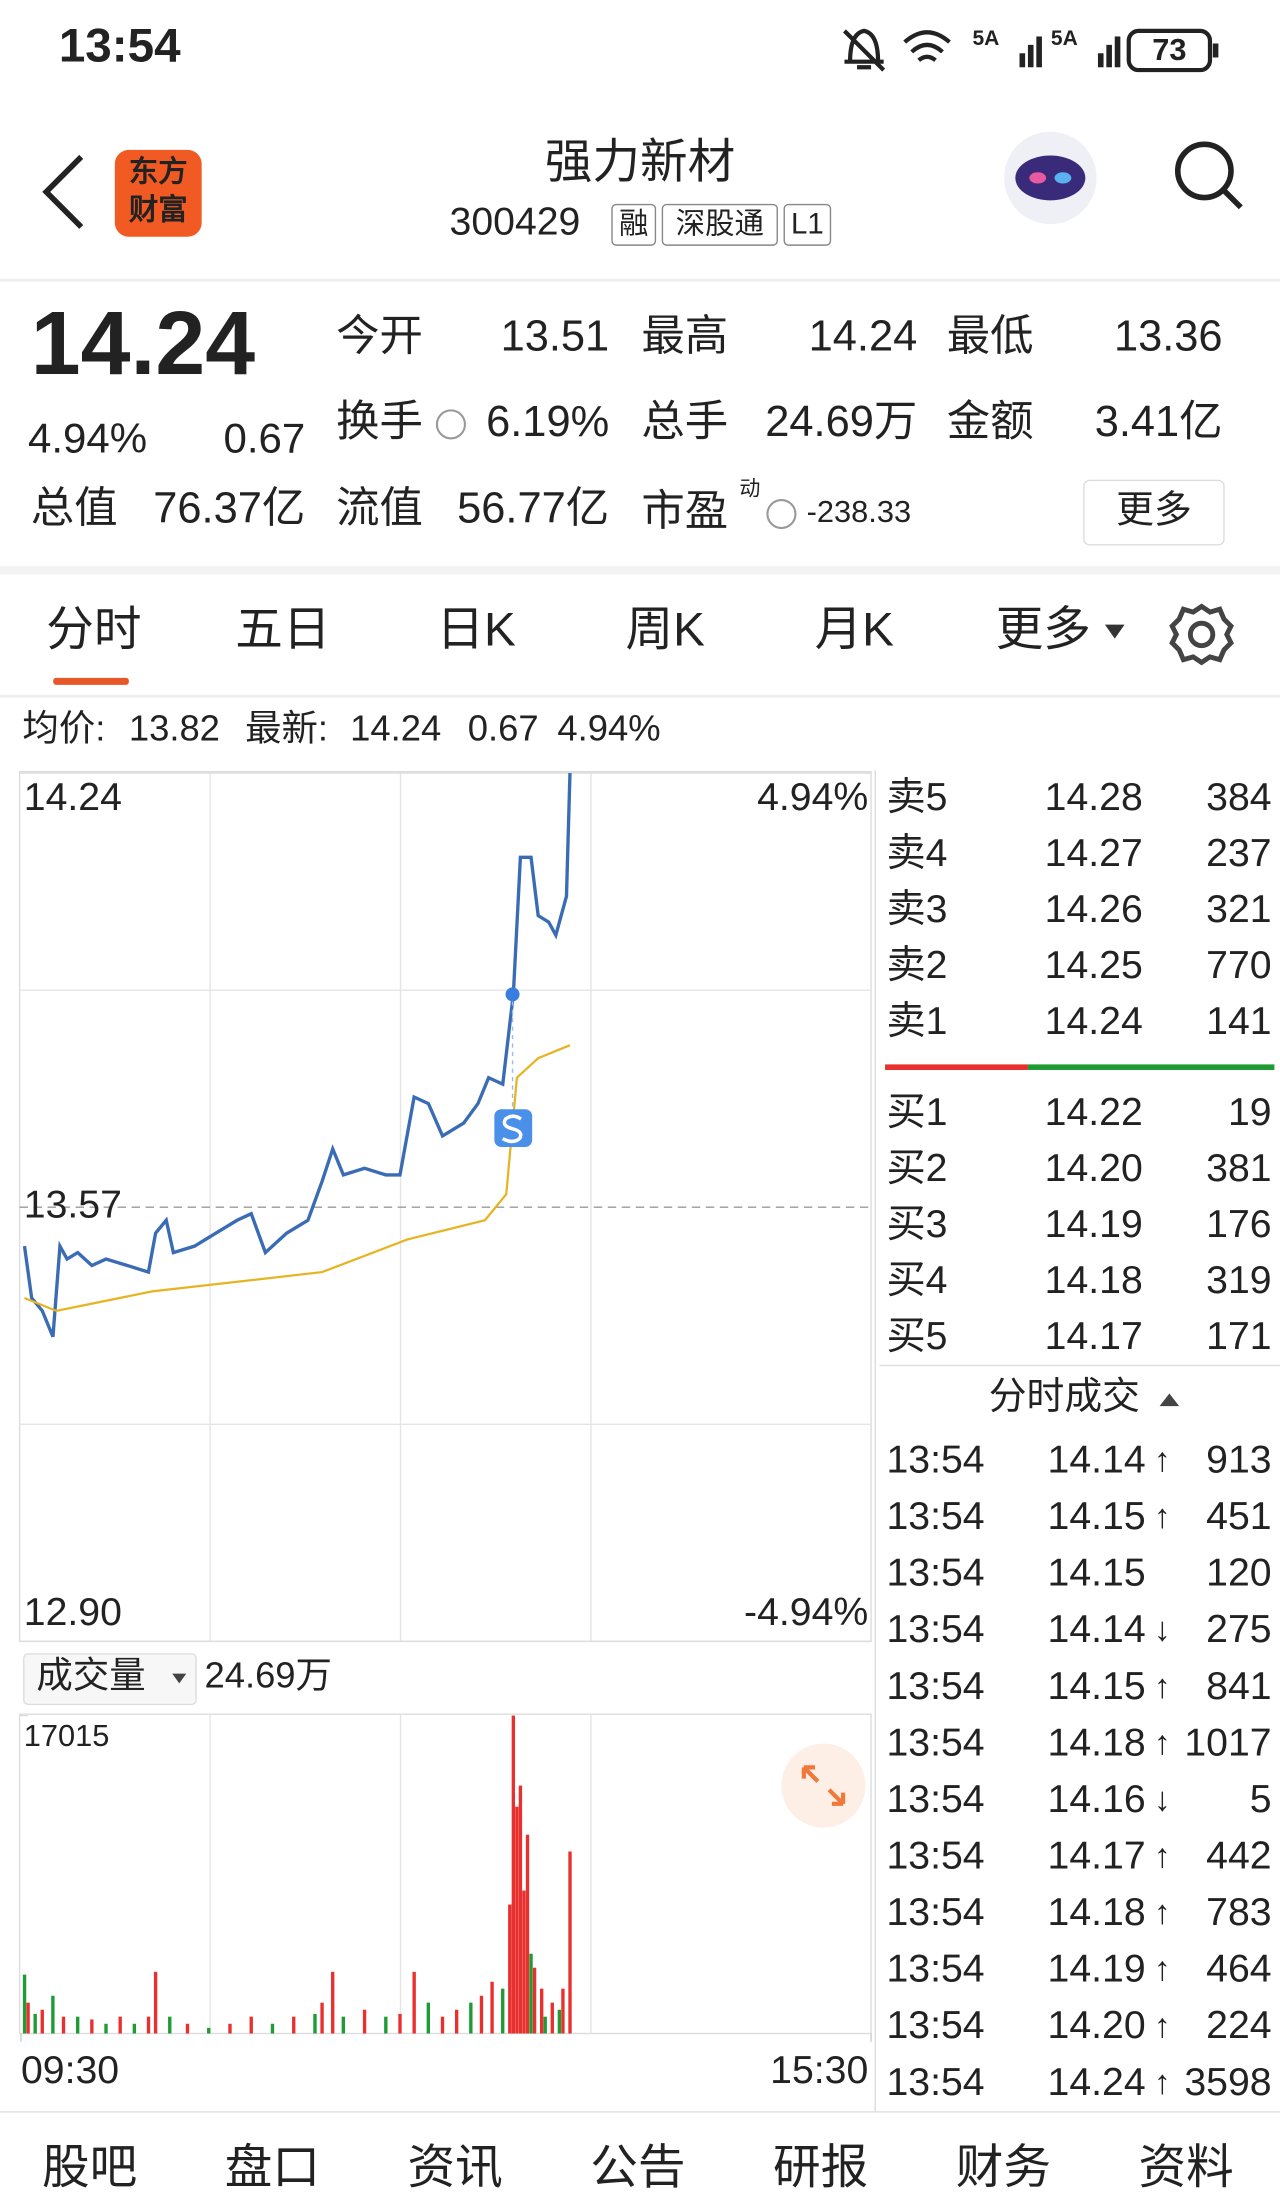  Describe the element at coordinates (1238, 1280) in the screenshot. I see `book-volume: 319` at that location.